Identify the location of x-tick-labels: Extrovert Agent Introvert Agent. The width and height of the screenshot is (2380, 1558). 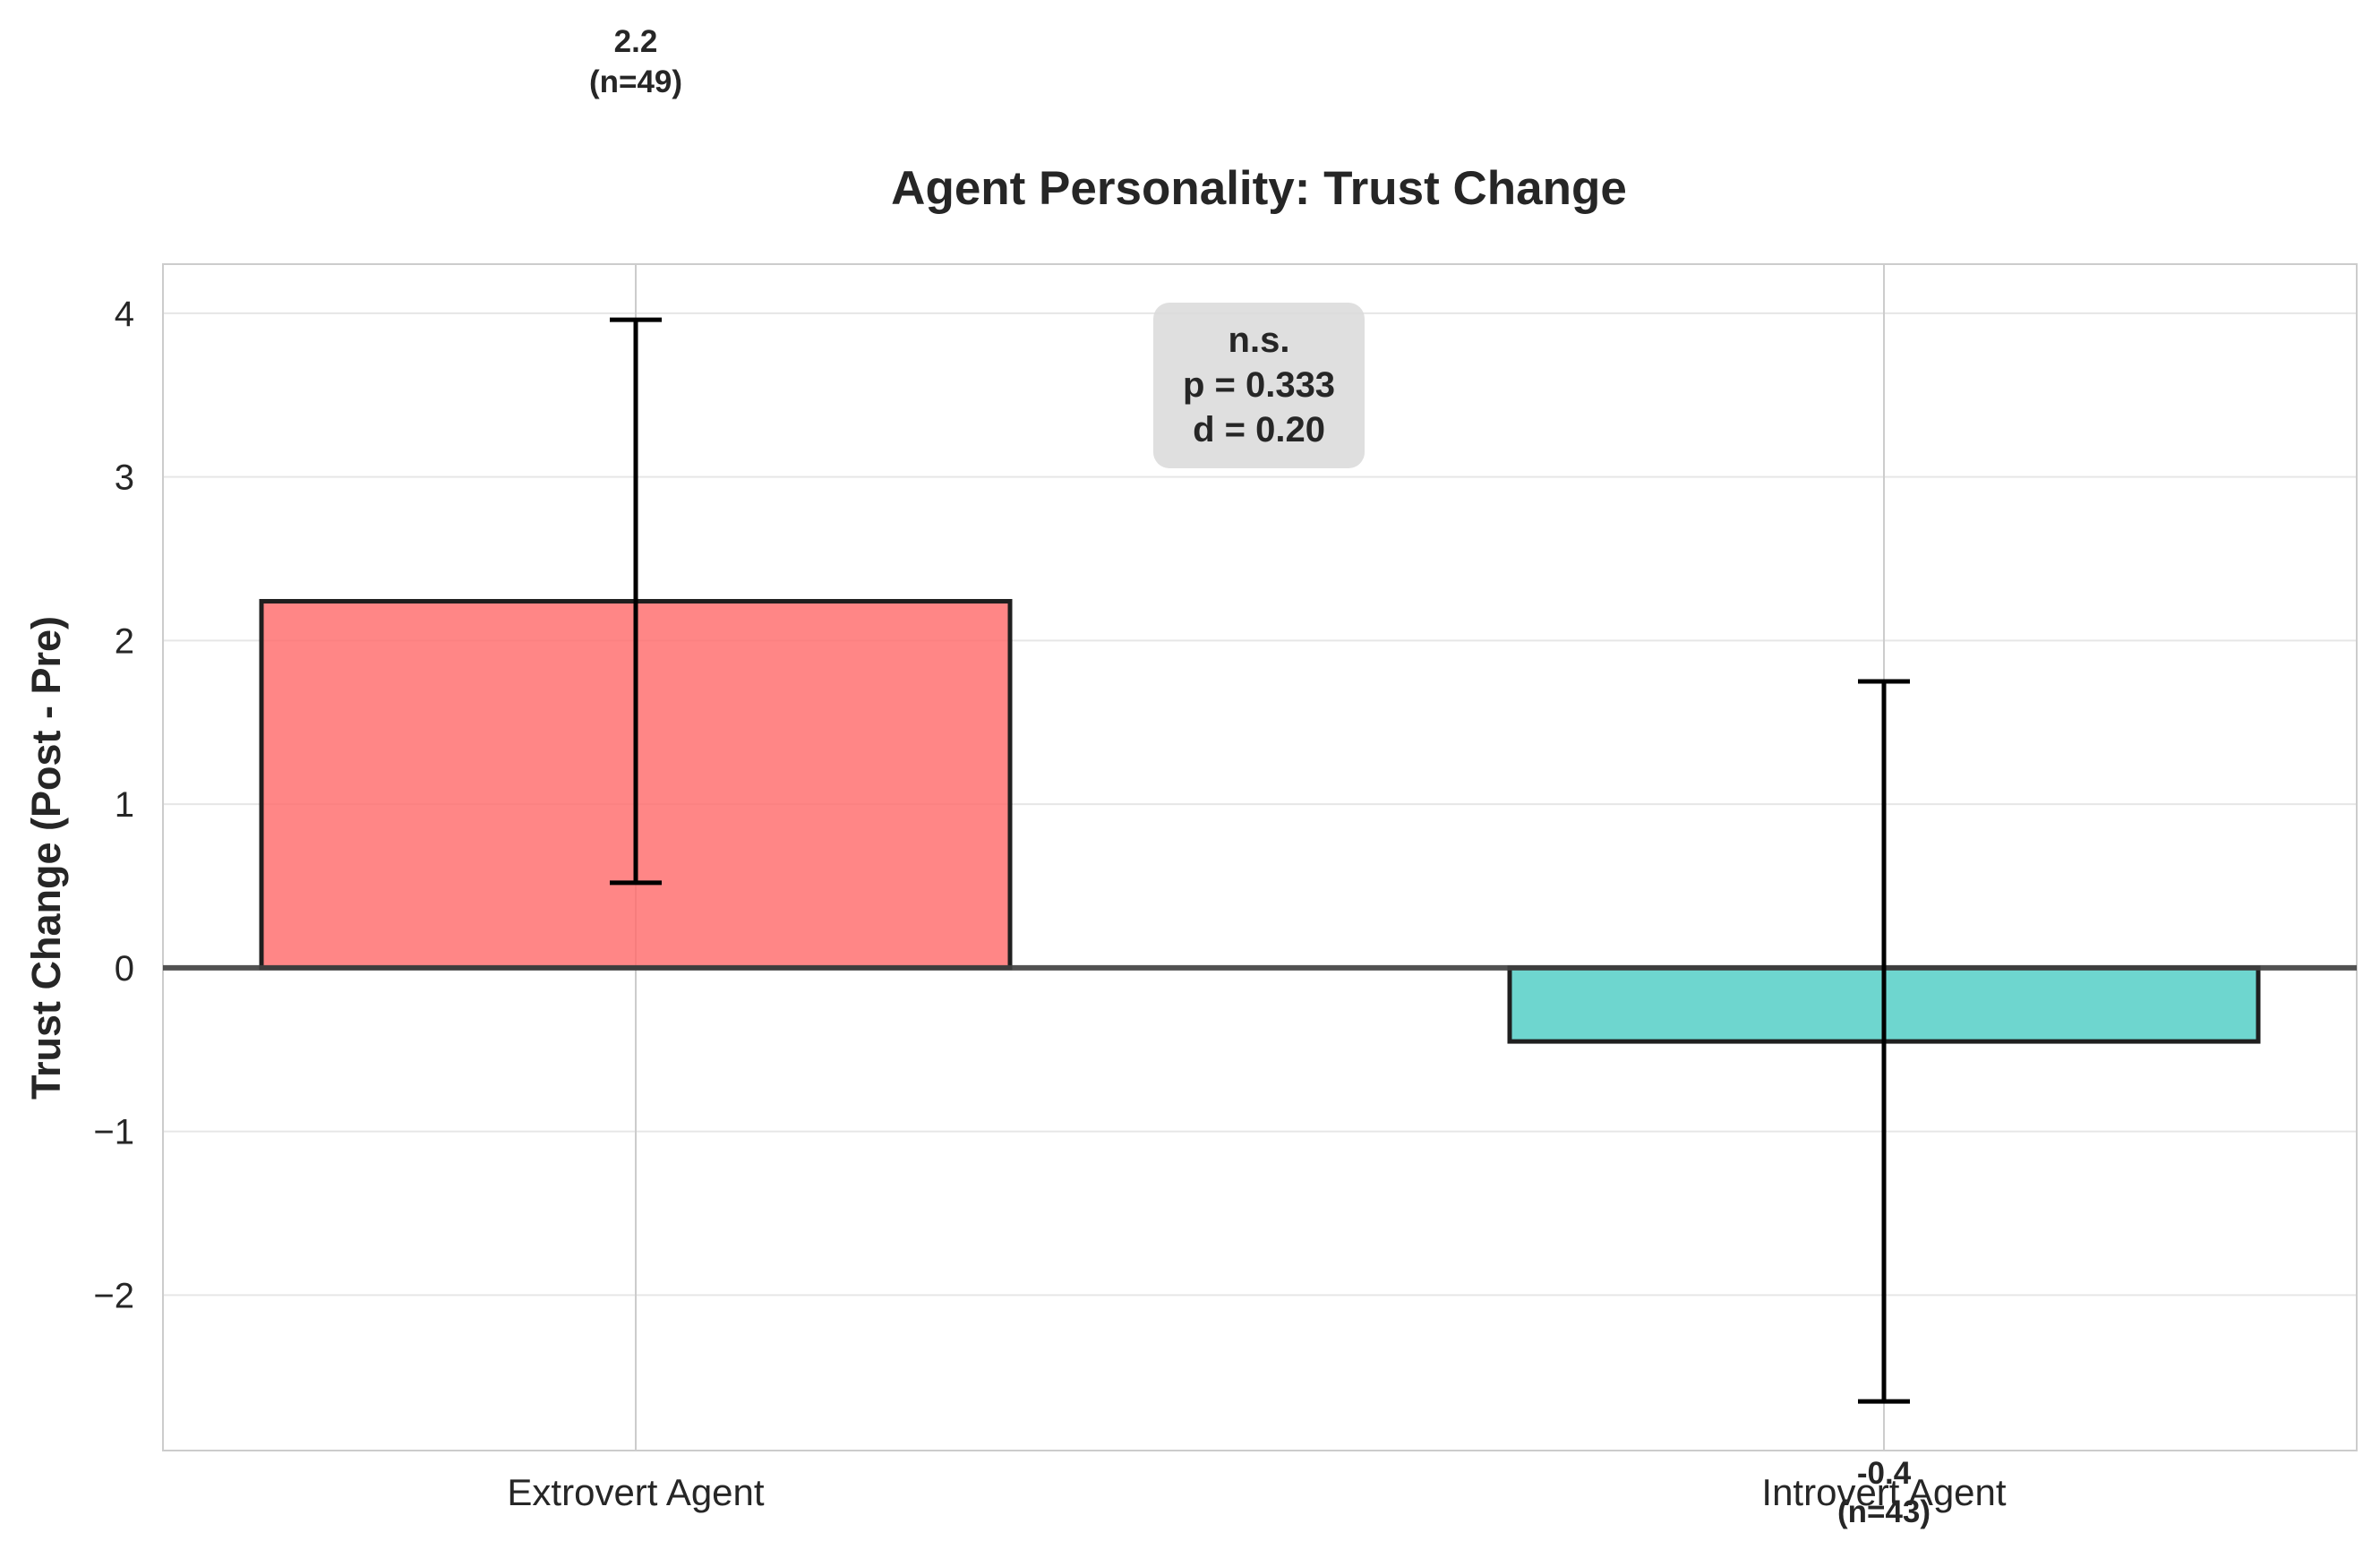
(1256, 1492).